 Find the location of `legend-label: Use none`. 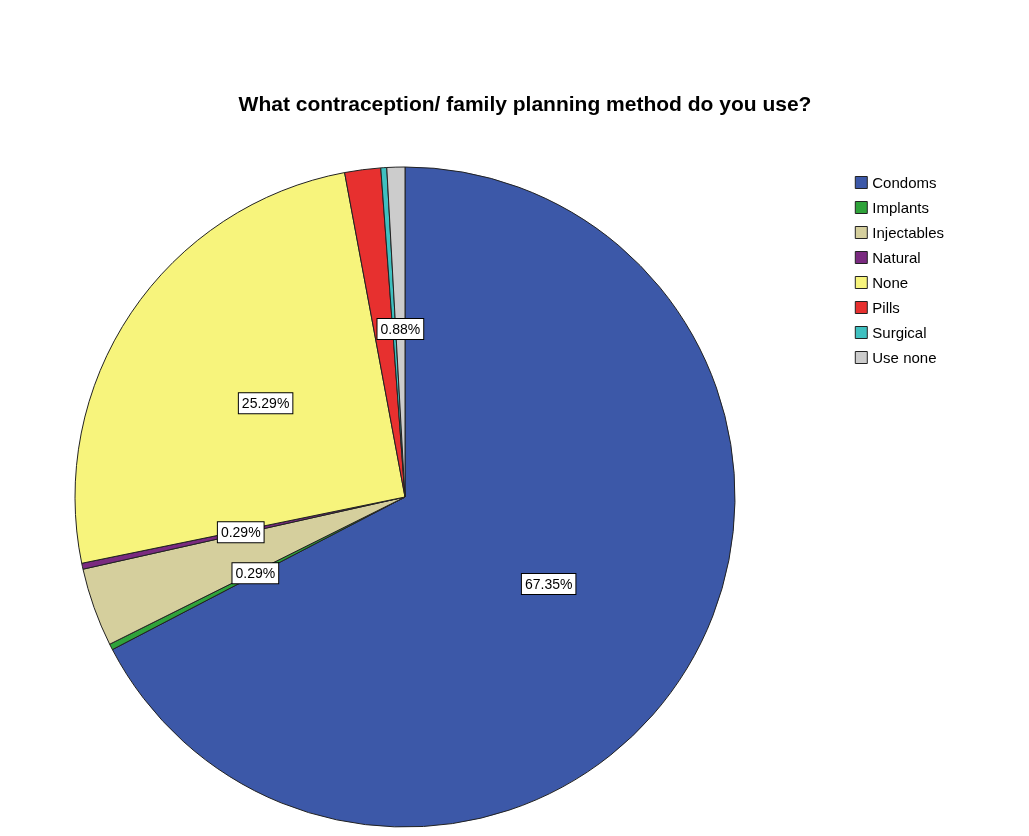

legend-label: Use none is located at coordinates (904, 357).